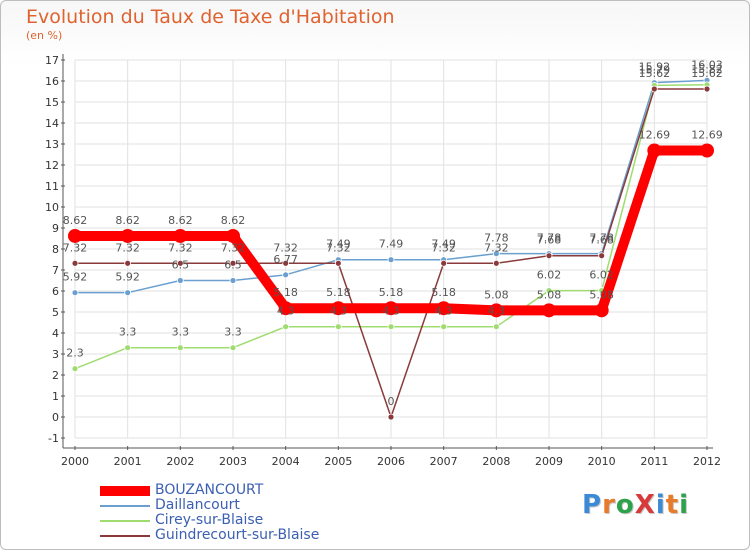  Describe the element at coordinates (707, 461) in the screenshot. I see `x-tick-label: 2012` at that location.